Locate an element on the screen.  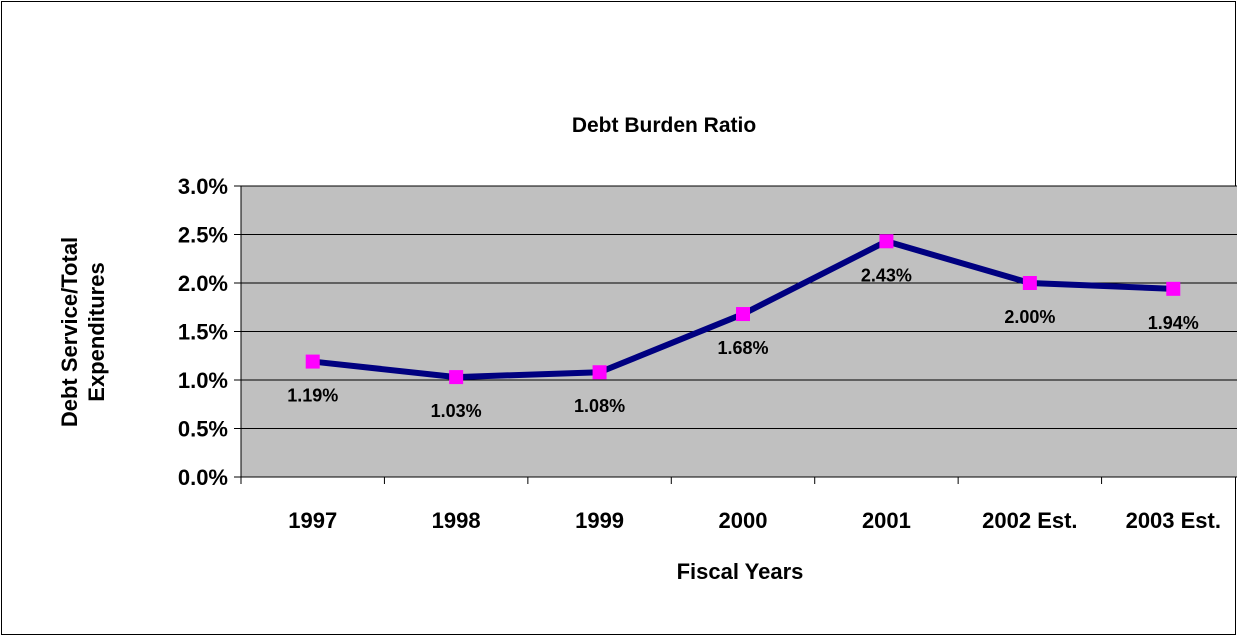
chart-title: Debt Burden Ratio is located at coordinates (664, 125).